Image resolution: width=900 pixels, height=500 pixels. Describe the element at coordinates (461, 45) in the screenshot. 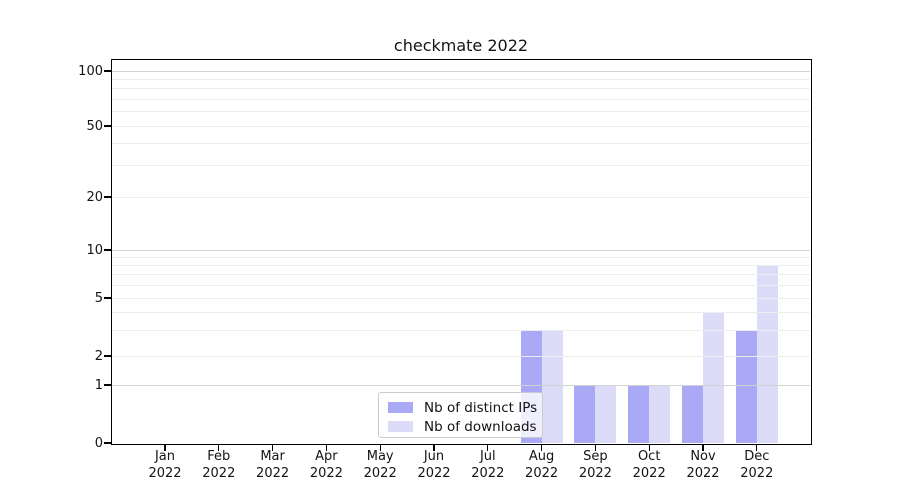

I see `chart-title: checkmate 2022` at that location.